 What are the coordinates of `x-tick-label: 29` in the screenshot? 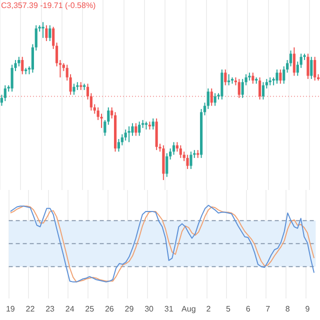 It's located at (129, 309).